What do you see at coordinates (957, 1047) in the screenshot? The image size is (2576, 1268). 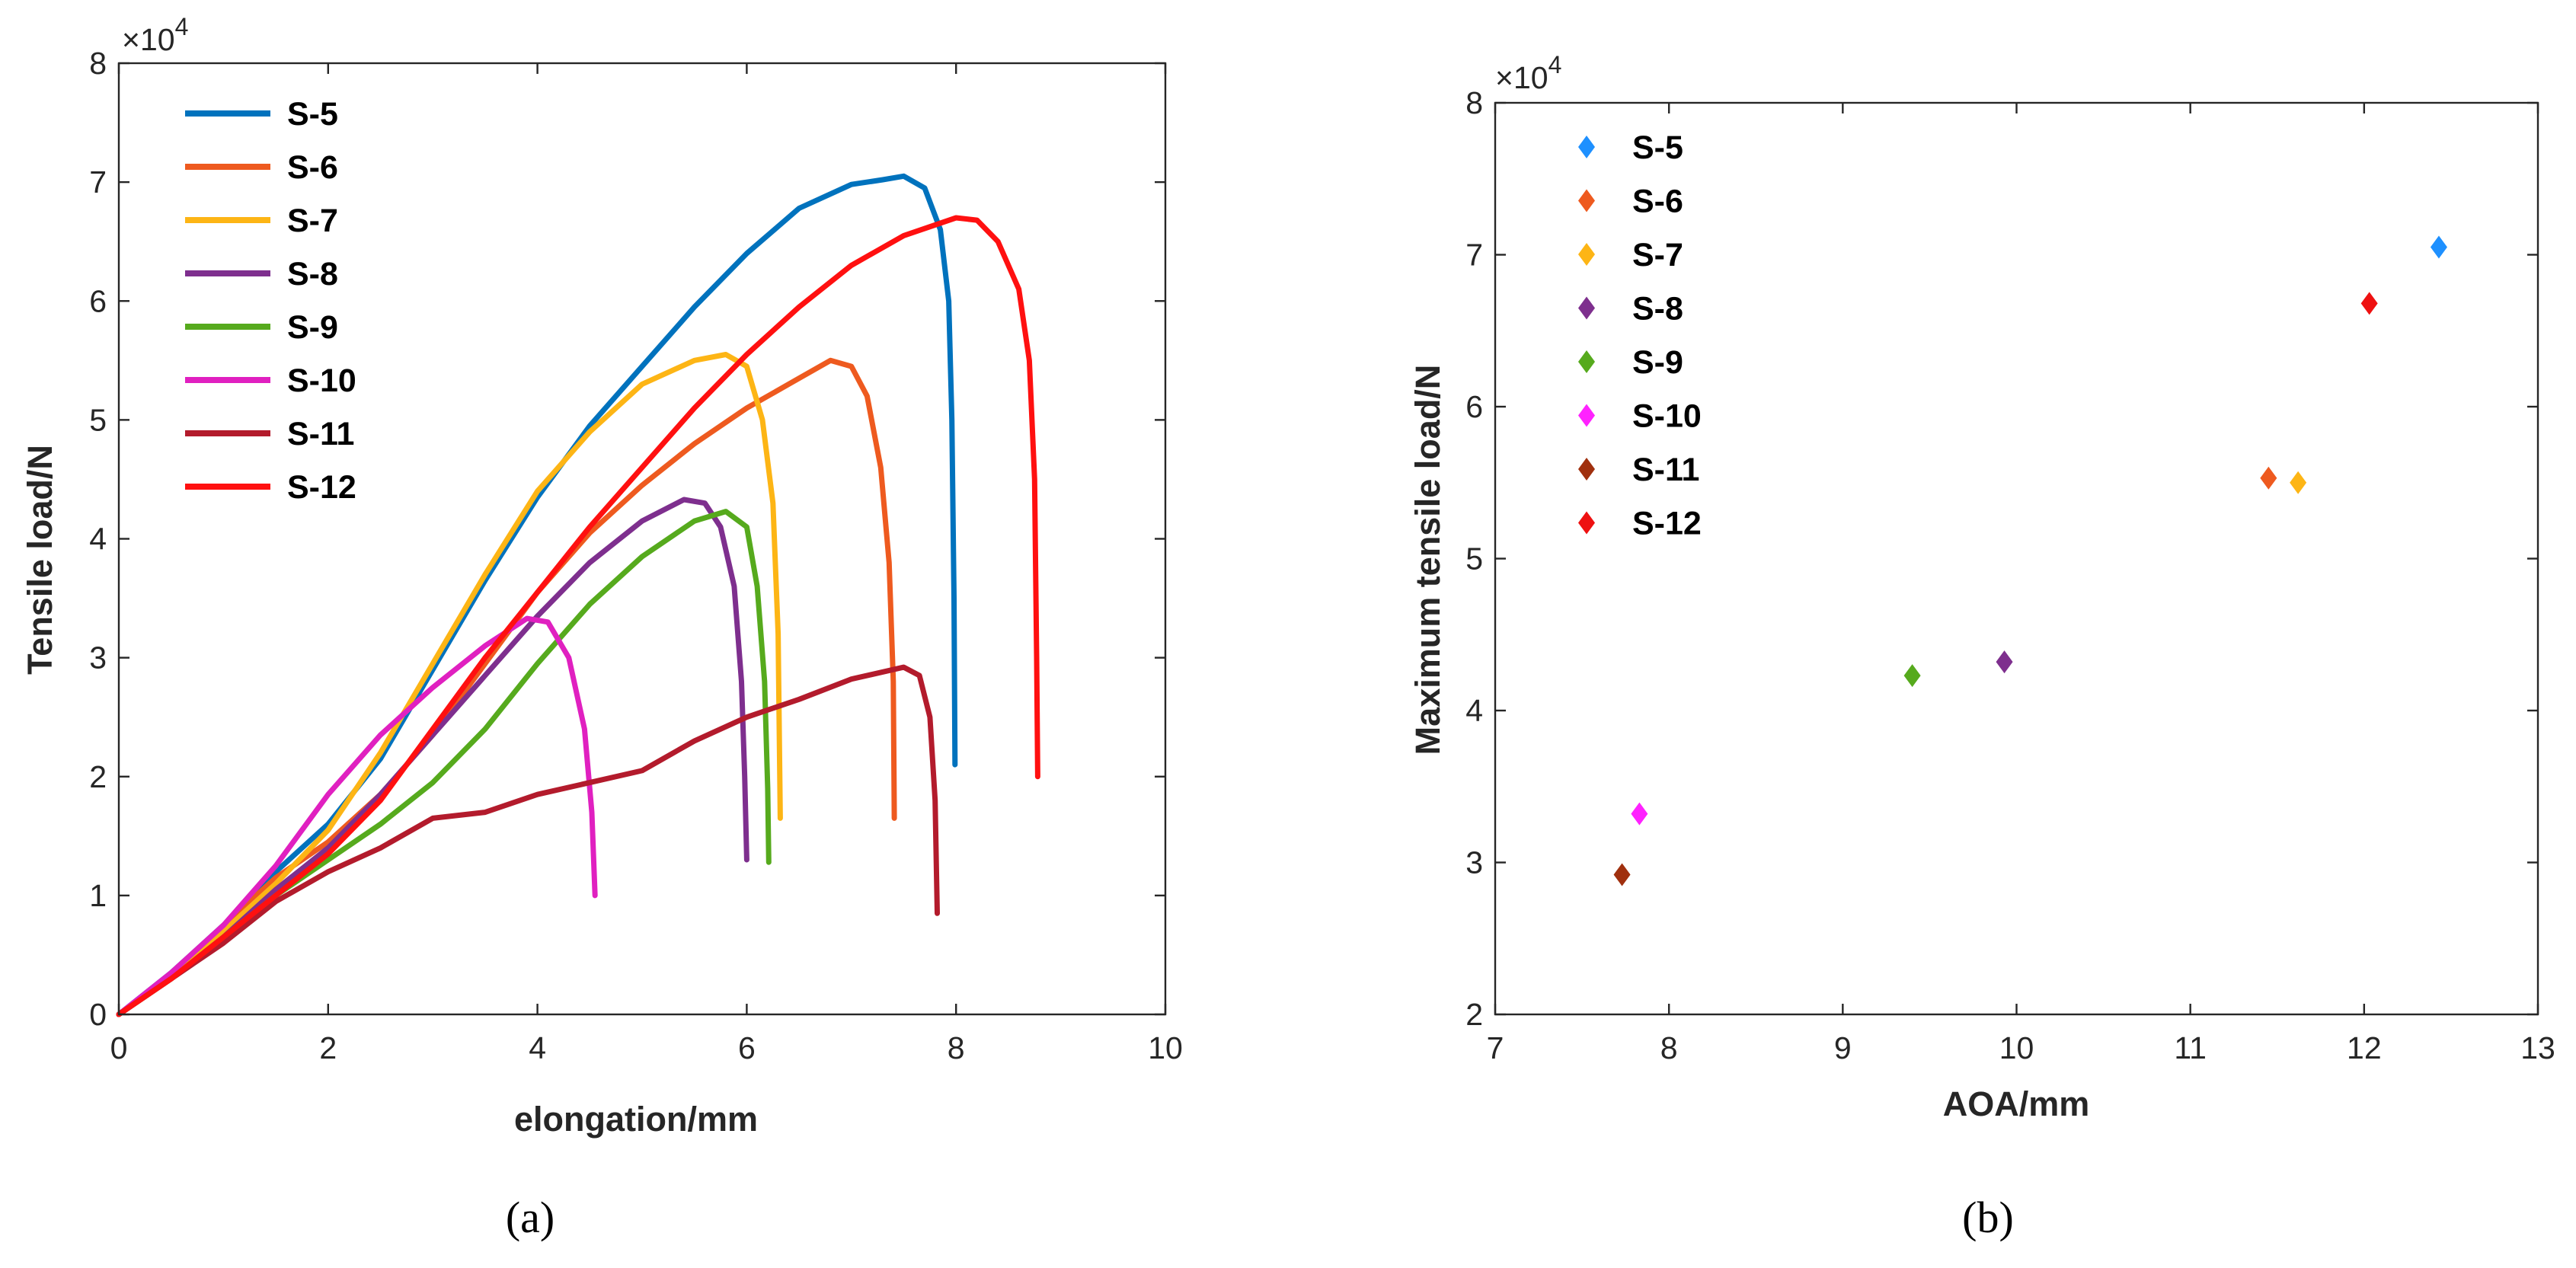 I see `chart-a-x-tick-label: 8` at bounding box center [957, 1047].